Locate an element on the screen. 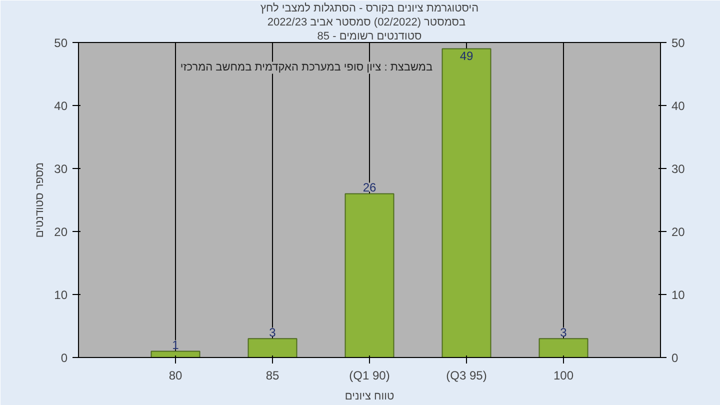 Image resolution: width=720 pixels, height=405 pixels. y-tick-label: 30 is located at coordinates (61, 169).